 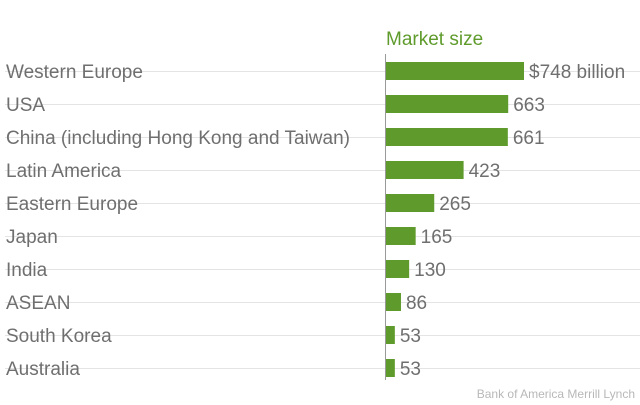 I want to click on value-label: 661, so click(x=529, y=138).